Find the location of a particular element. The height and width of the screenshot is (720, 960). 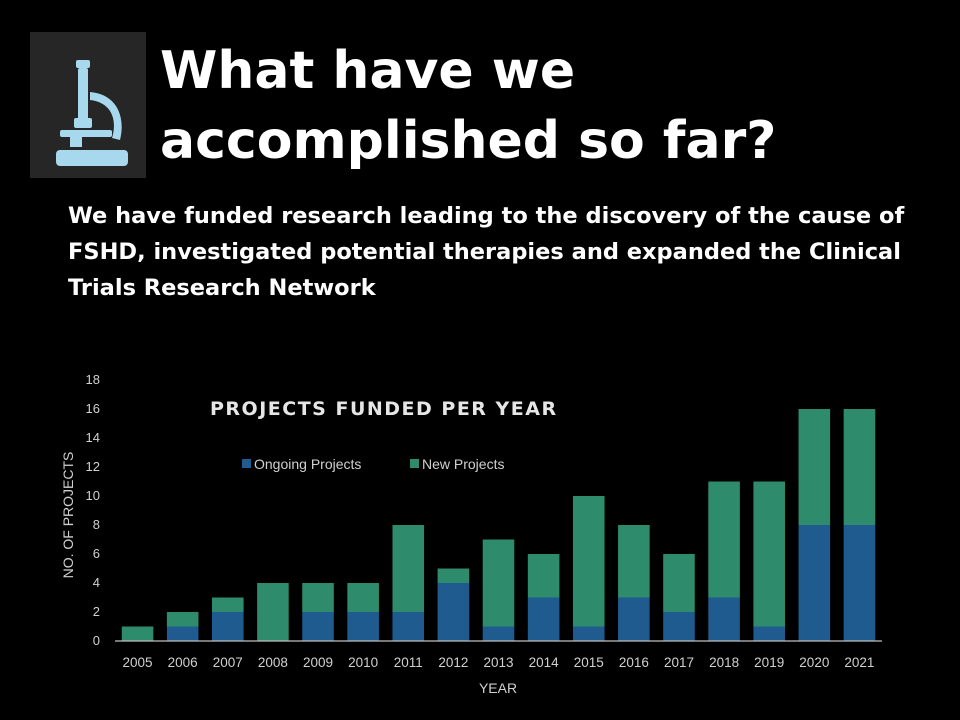

bar-ongoing-2011 is located at coordinates (408, 626).